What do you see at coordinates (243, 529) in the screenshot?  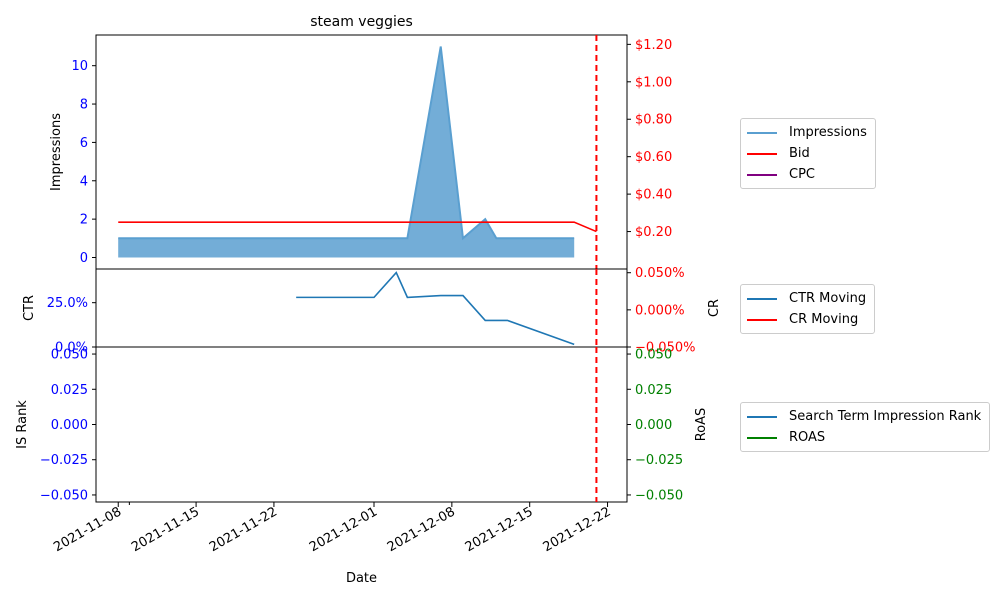 I see `x-tick-label: 2021-11-22` at bounding box center [243, 529].